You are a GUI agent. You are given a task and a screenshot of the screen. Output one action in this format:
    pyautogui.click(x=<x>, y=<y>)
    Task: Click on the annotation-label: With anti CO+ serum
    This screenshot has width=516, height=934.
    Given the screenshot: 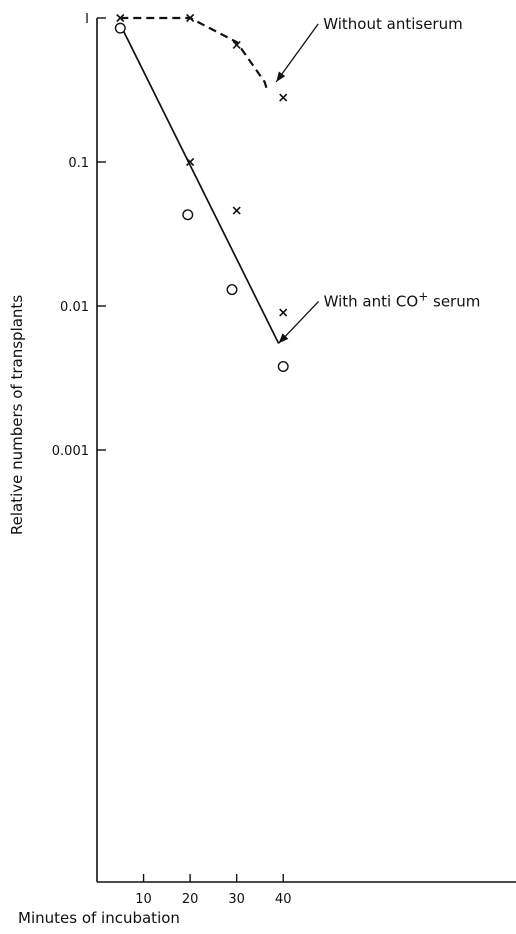 What is the action you would take?
    pyautogui.click(x=402, y=299)
    